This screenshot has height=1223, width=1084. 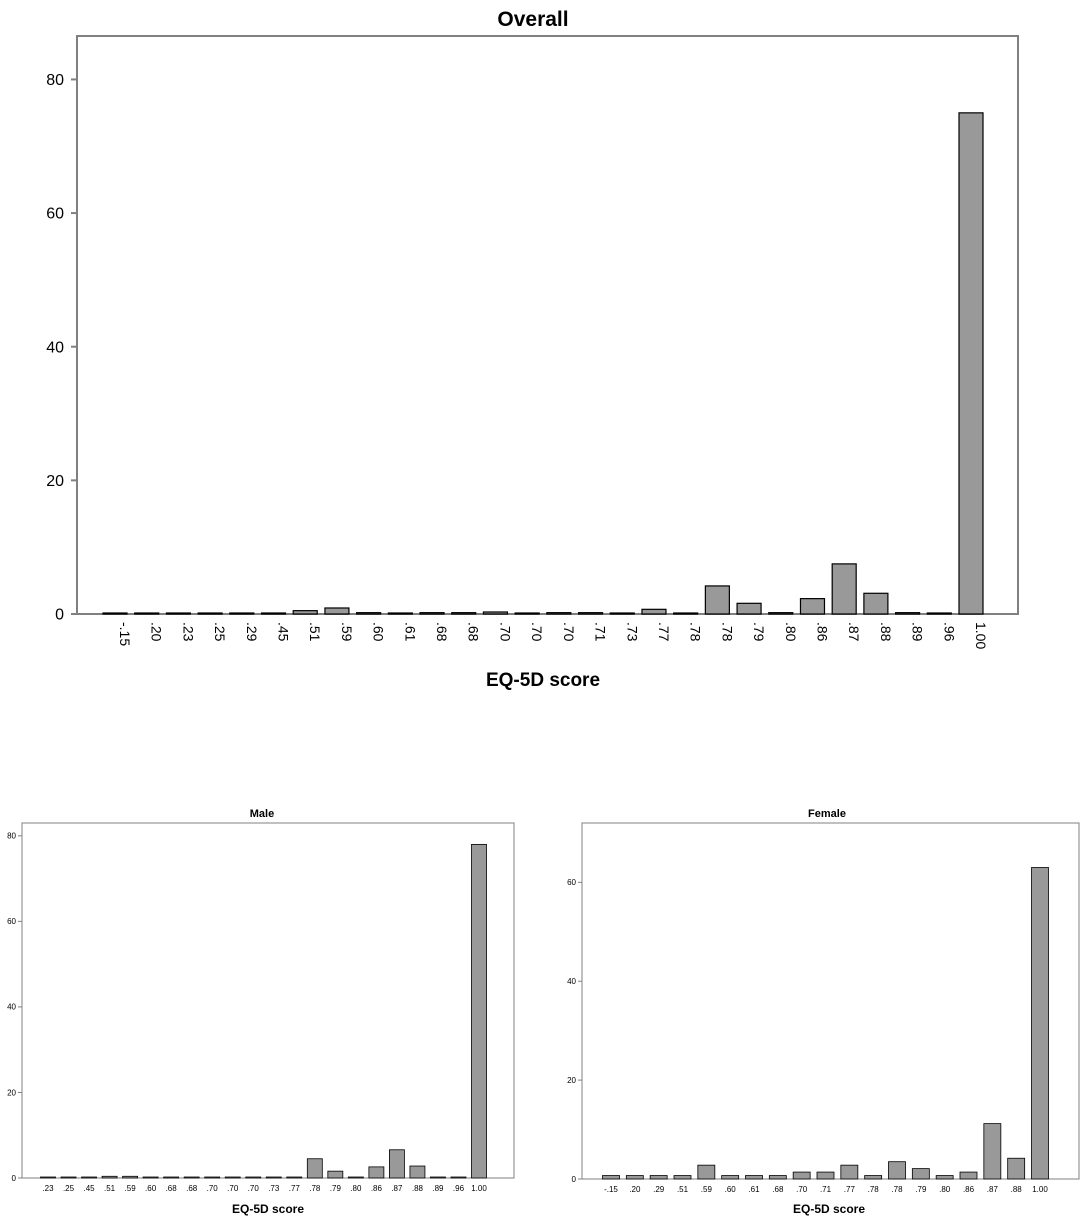 What do you see at coordinates (55, 80) in the screenshot?
I see `y-tick-label: 80` at bounding box center [55, 80].